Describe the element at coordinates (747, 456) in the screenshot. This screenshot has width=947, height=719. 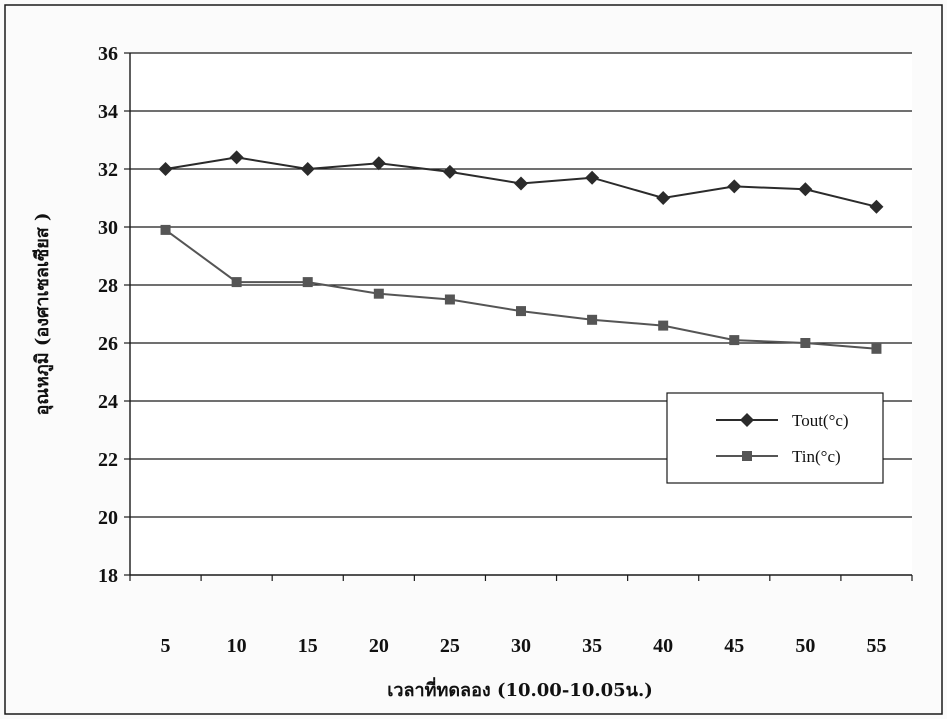
I see `legend-marker-tin` at that location.